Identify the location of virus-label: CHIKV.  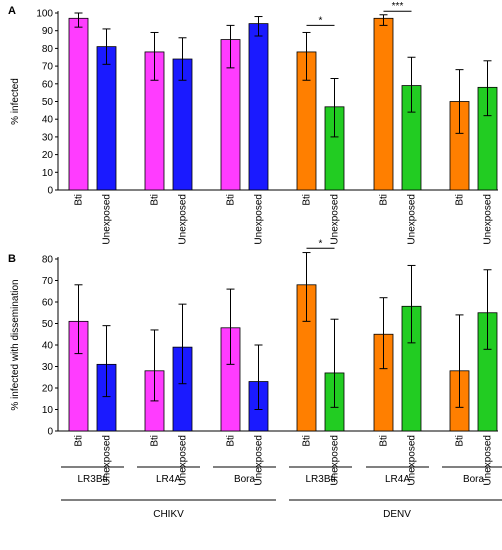
(168, 514).